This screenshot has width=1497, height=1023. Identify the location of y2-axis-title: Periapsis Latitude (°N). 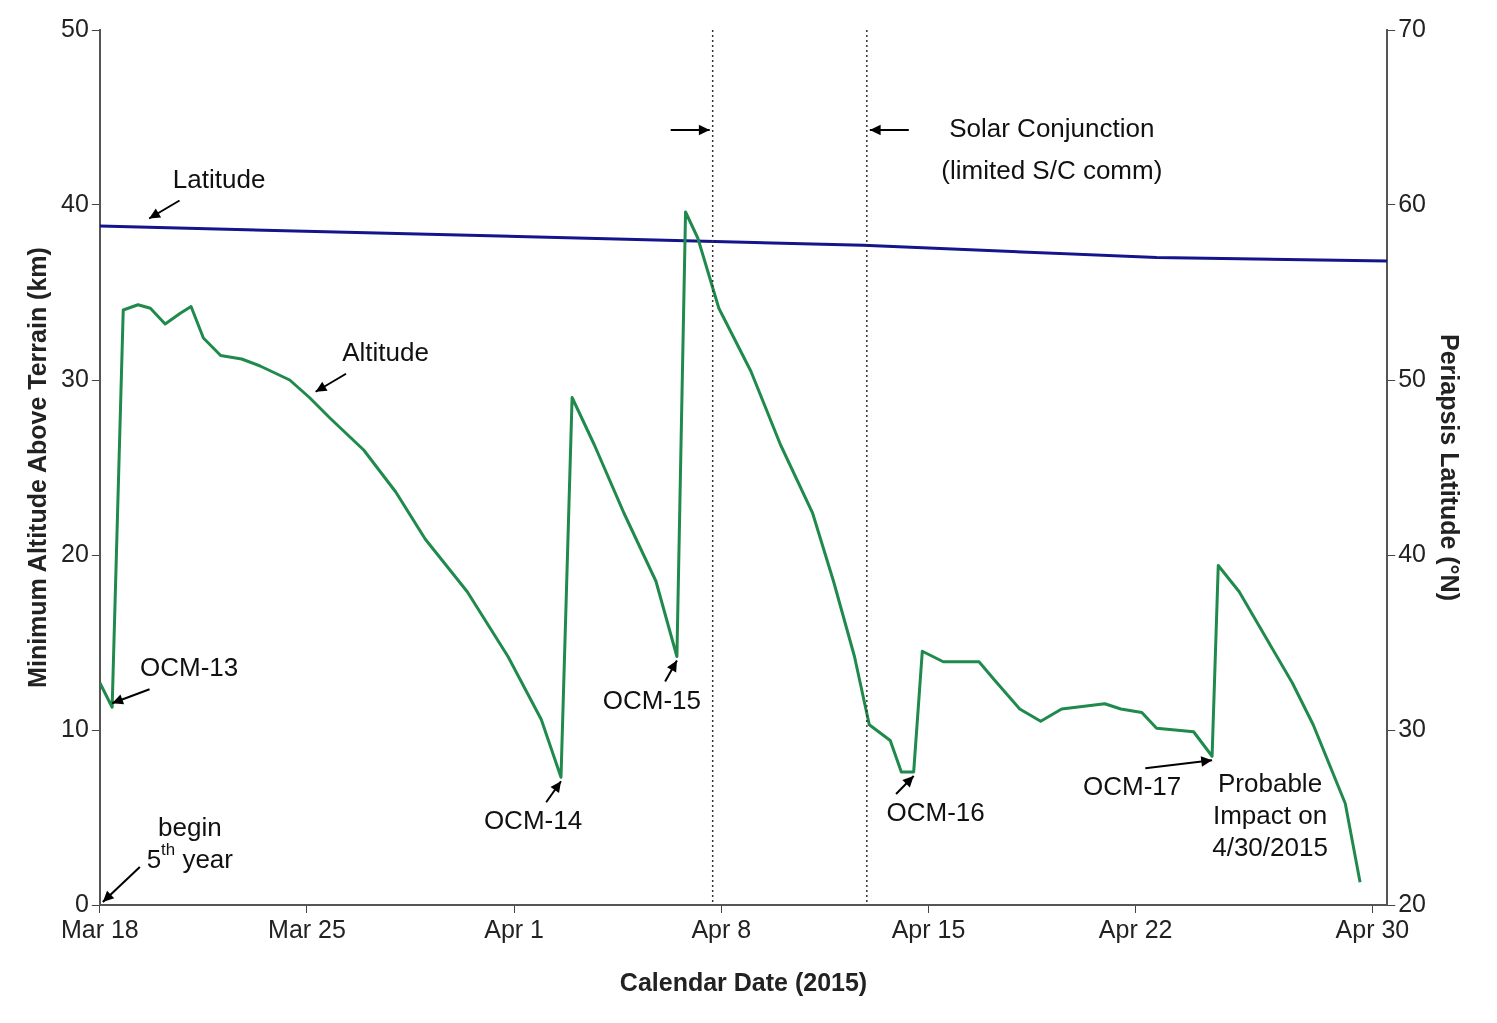
(1450, 467).